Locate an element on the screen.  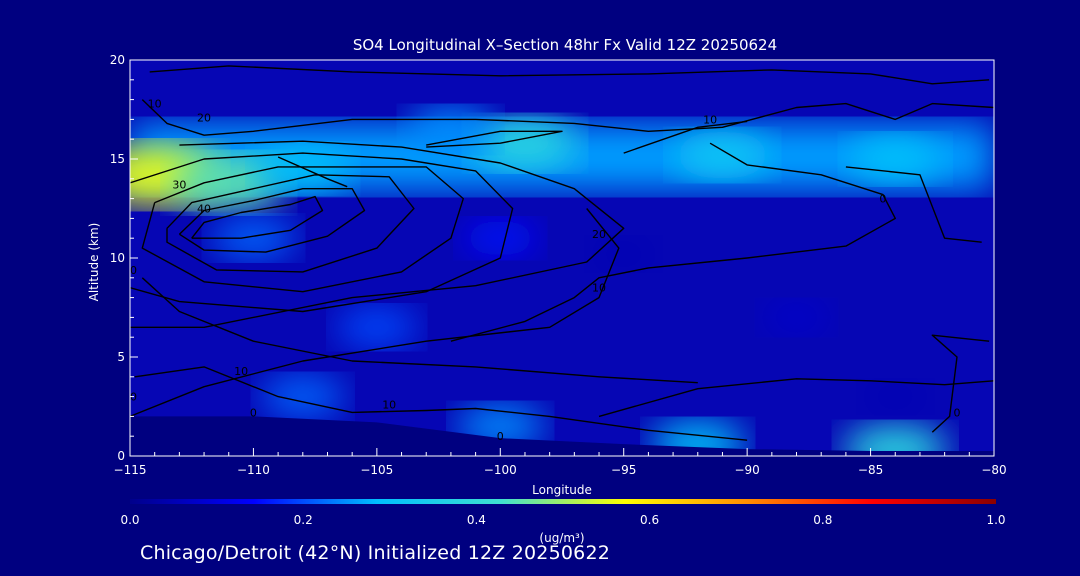
x-tick-label-2: −105 is located at coordinates (376, 470).